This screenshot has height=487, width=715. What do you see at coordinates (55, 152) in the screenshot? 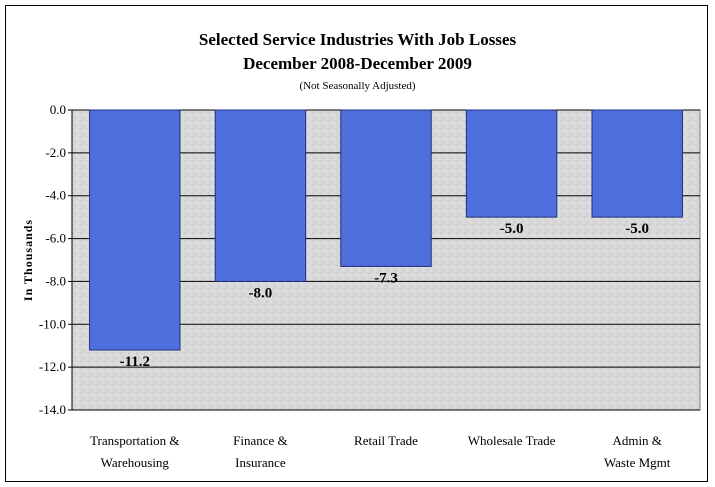
I see `y-tick-label: -2.0` at bounding box center [55, 152].